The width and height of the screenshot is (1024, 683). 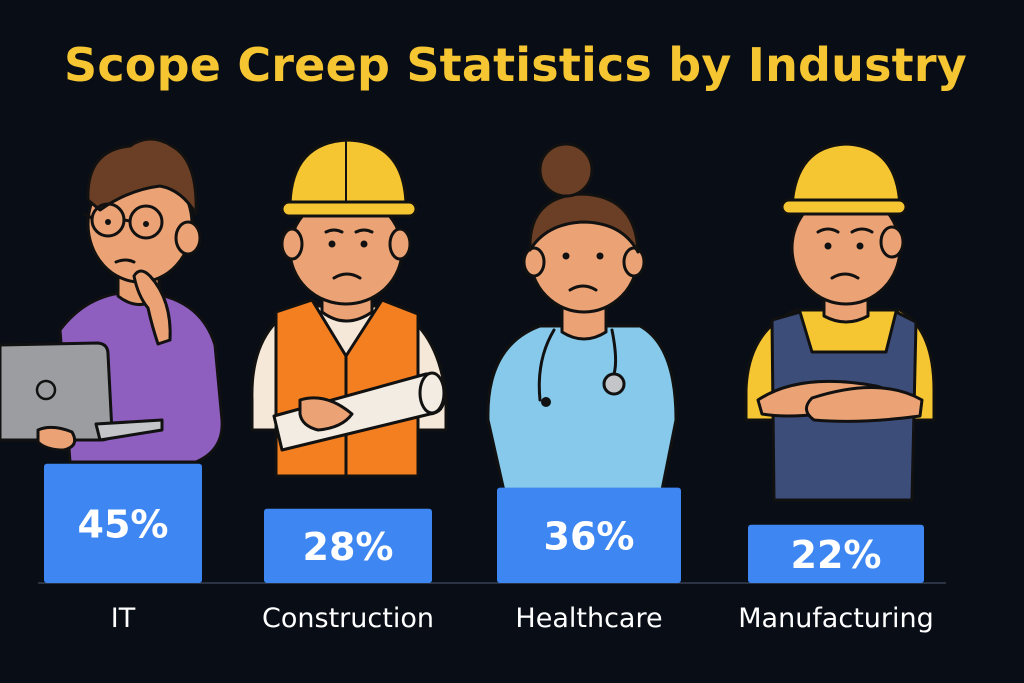 What do you see at coordinates (348, 618) in the screenshot?
I see `category-label-construction: Construction` at bounding box center [348, 618].